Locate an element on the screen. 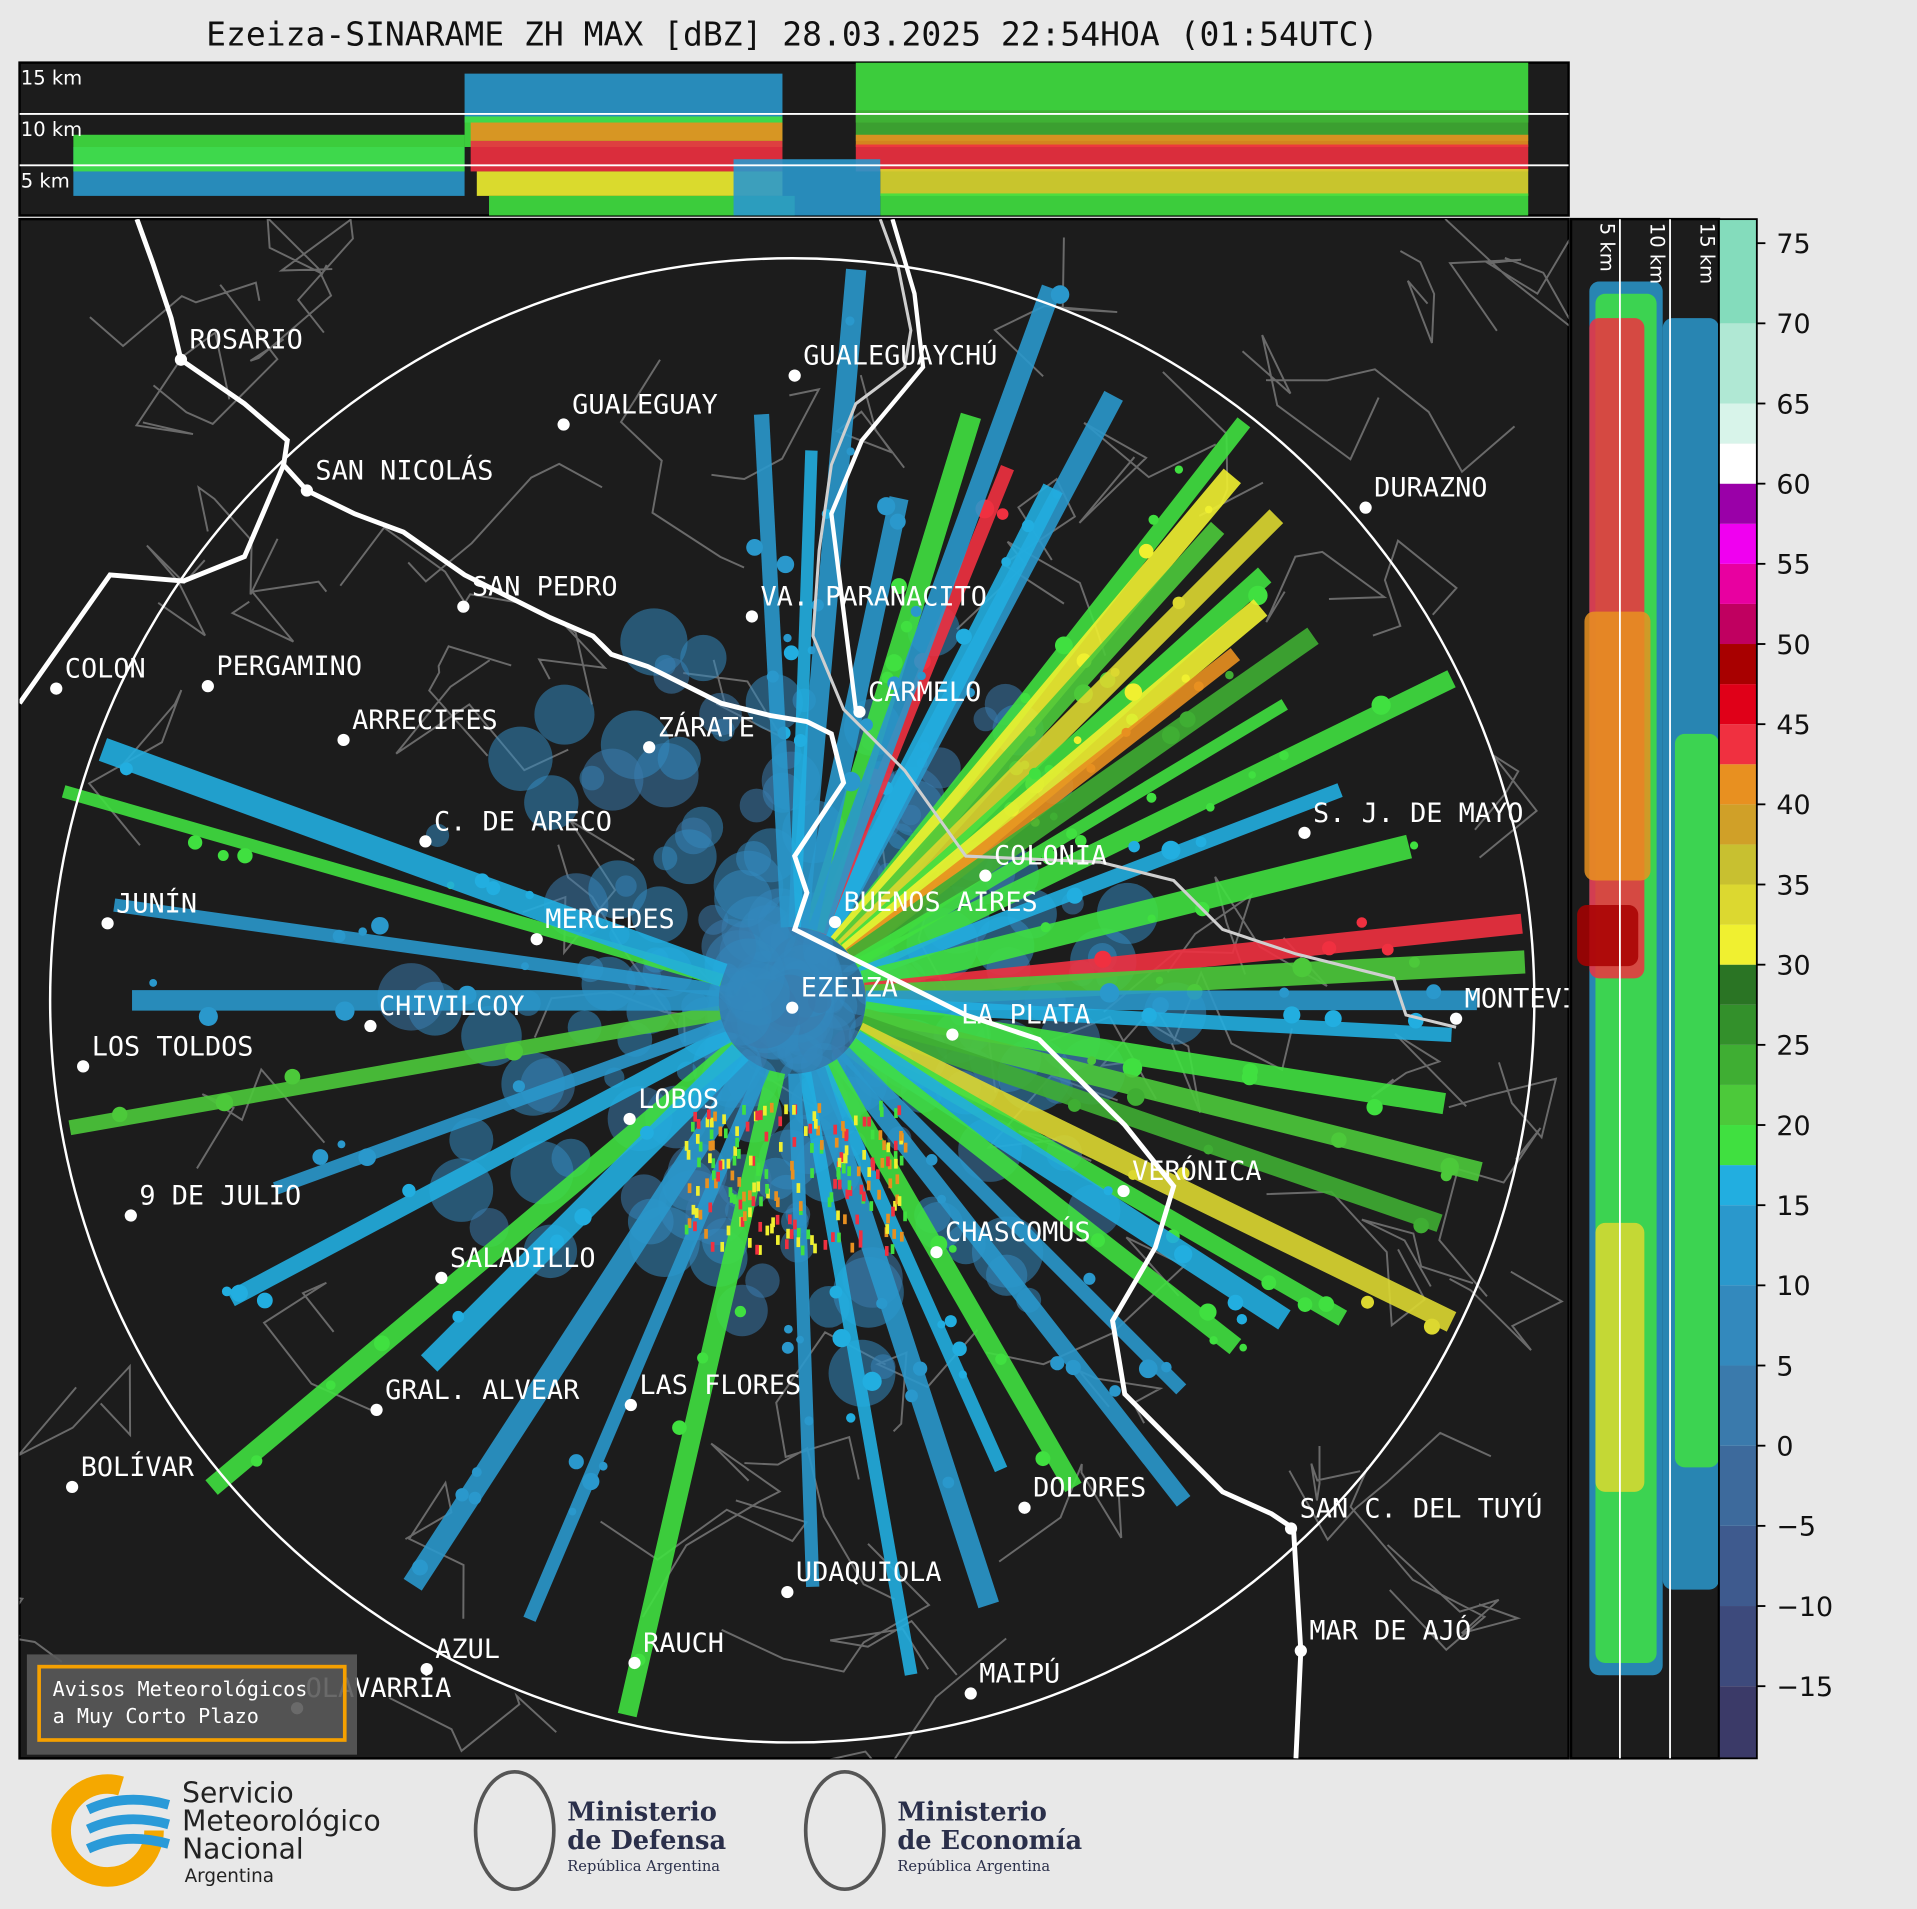 This screenshot has height=1909, width=1917. economia-text: de Economía is located at coordinates (989, 1841).